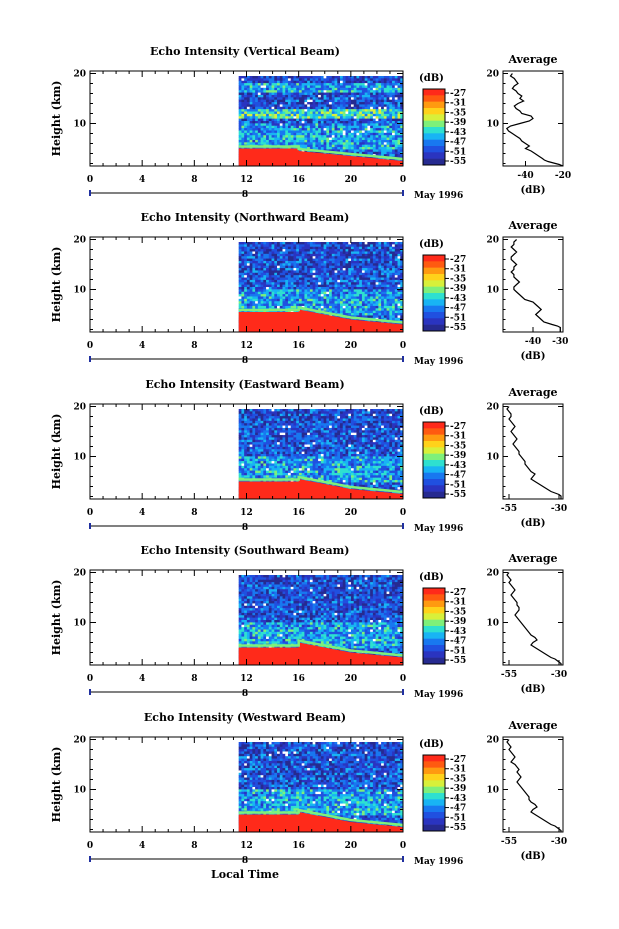  I want to click on colorbar-unit: (dB), so click(431, 244).